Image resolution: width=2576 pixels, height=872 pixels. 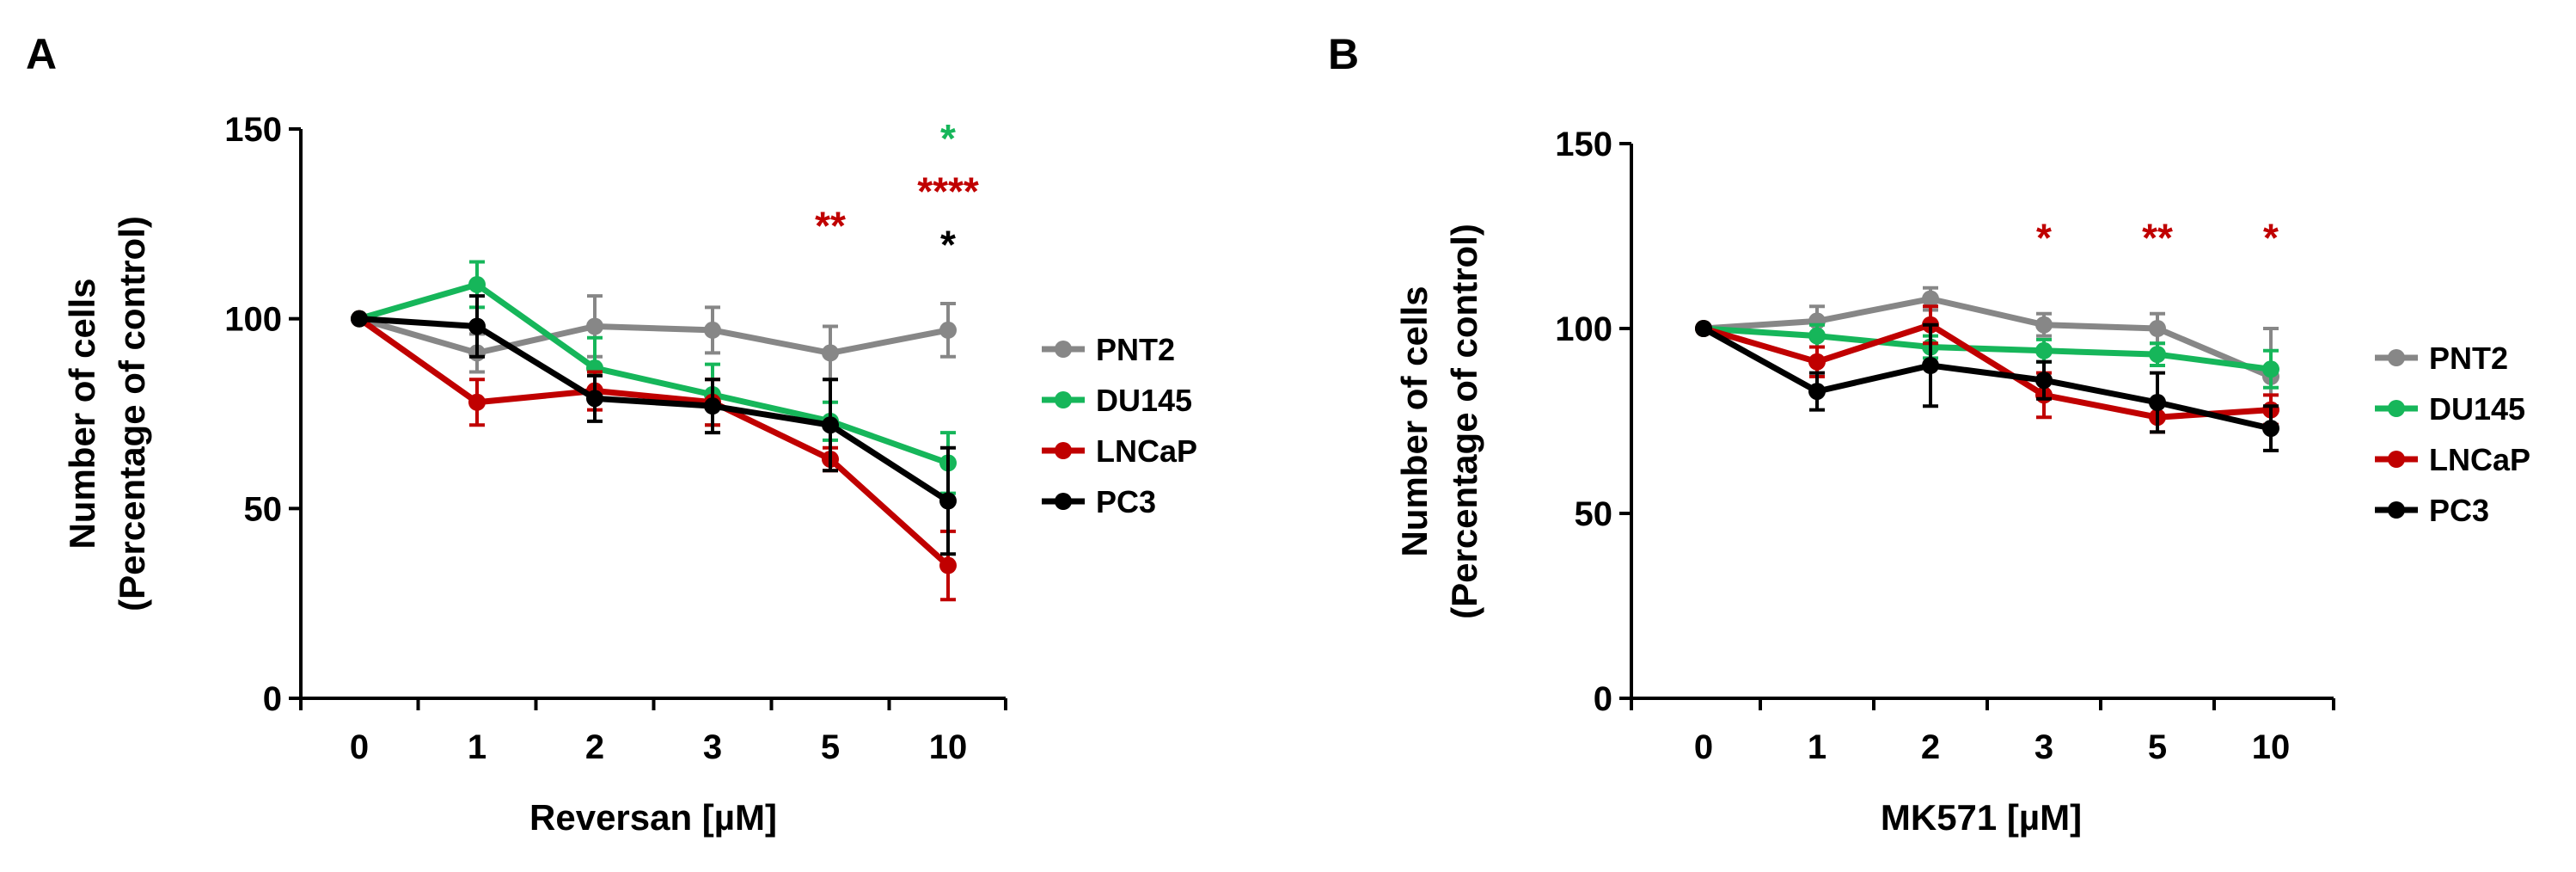 I want to click on panel-label: B, so click(x=1343, y=54).